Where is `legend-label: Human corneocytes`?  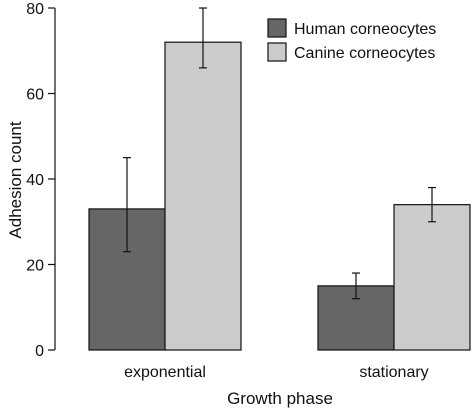 legend-label: Human corneocytes is located at coordinates (365, 29).